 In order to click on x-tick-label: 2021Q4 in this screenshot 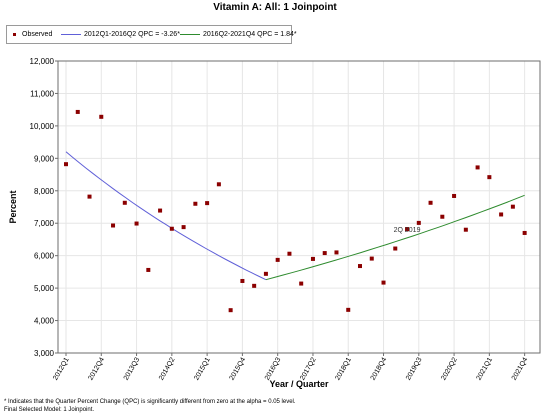, I will do `click(520, 368)`.